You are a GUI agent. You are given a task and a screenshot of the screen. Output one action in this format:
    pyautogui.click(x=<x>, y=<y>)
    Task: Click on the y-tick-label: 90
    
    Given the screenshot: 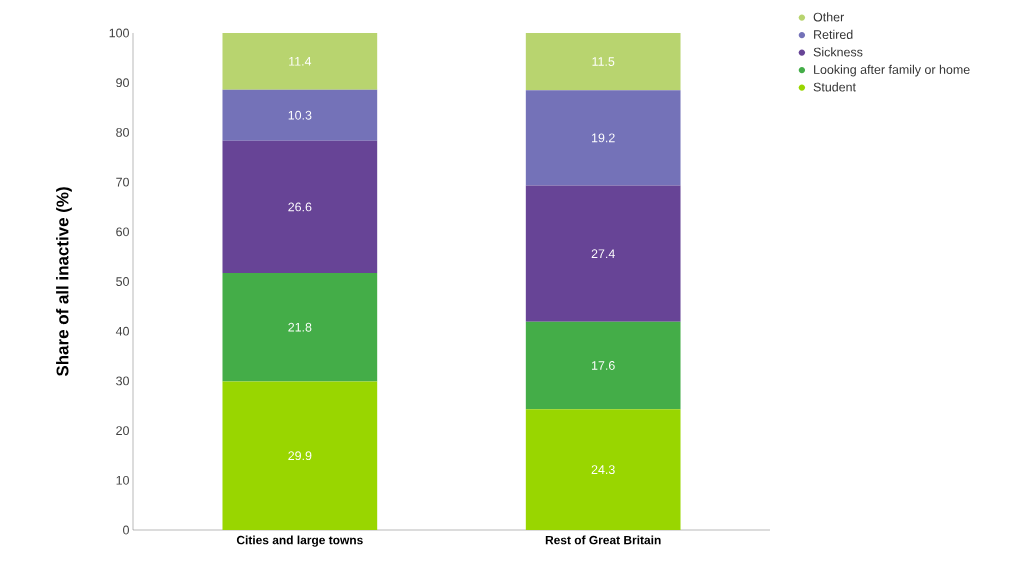 What is the action you would take?
    pyautogui.click(x=122, y=83)
    